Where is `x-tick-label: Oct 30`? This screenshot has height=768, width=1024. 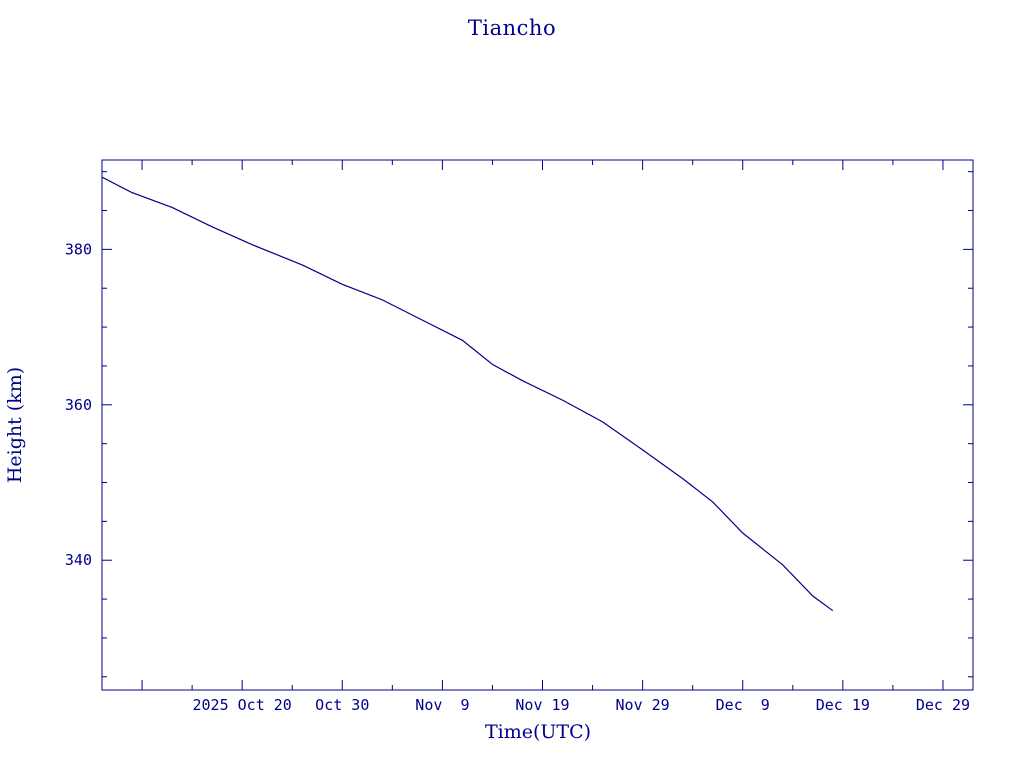
x-tick-label: Oct 30 is located at coordinates (342, 705).